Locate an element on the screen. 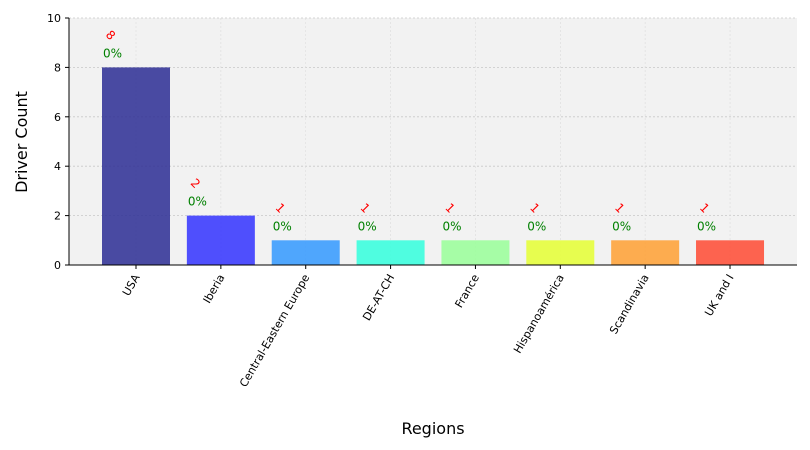  x-tick-label: Hispanoamérica is located at coordinates (539, 314).